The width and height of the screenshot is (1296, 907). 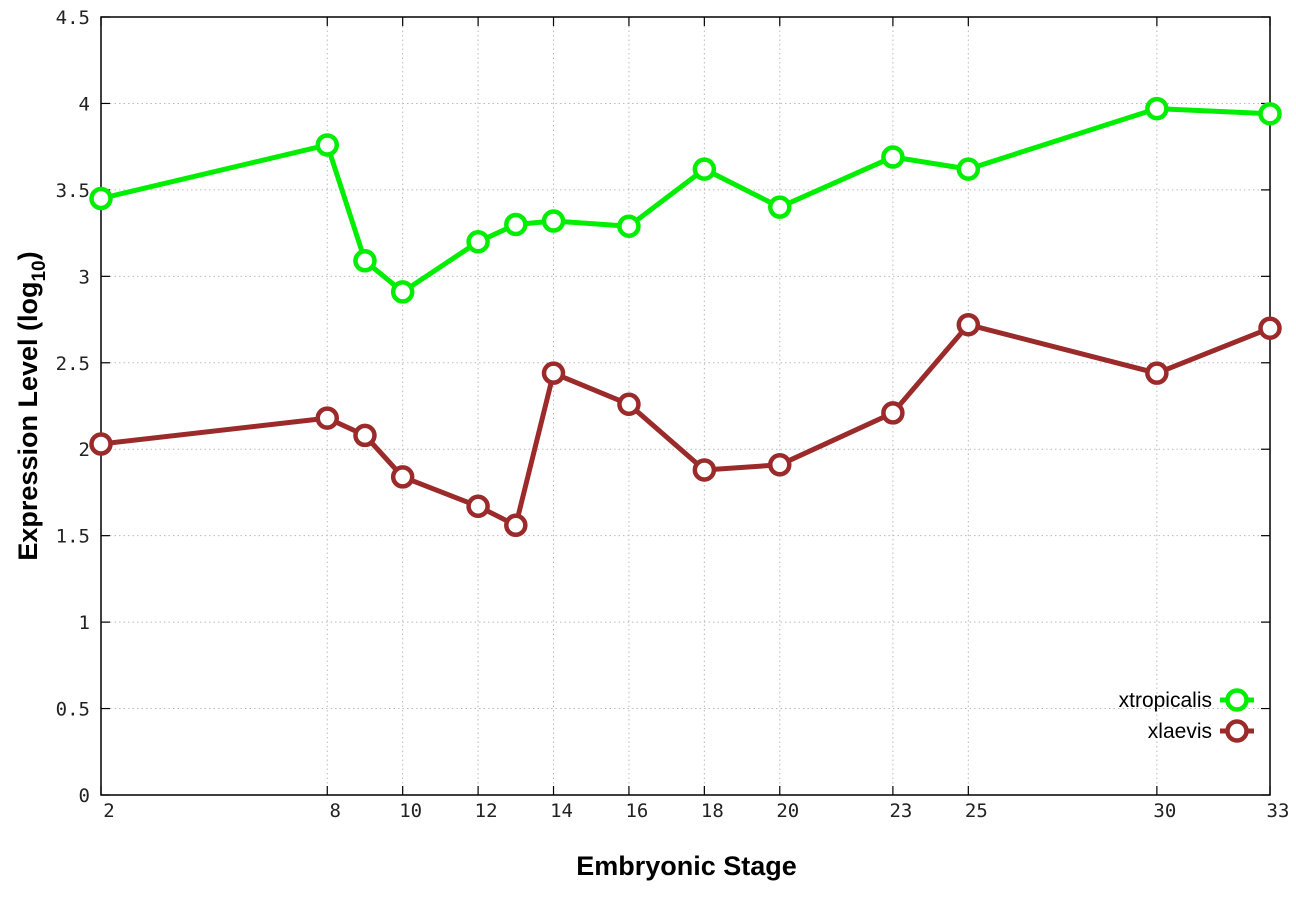 I want to click on y-tick-label: 2.5, so click(x=73, y=364).